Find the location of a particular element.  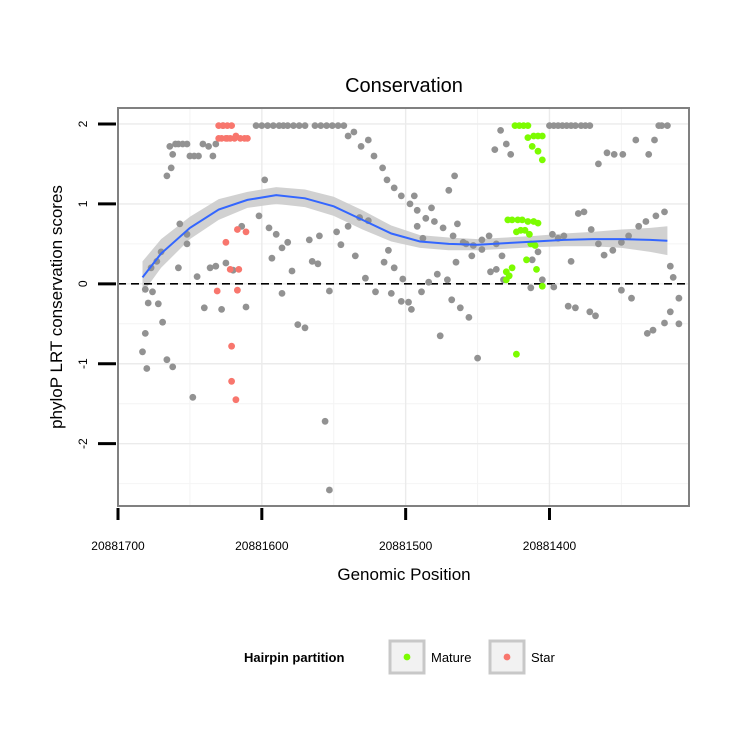

legend-key-point is located at coordinates (407, 657).